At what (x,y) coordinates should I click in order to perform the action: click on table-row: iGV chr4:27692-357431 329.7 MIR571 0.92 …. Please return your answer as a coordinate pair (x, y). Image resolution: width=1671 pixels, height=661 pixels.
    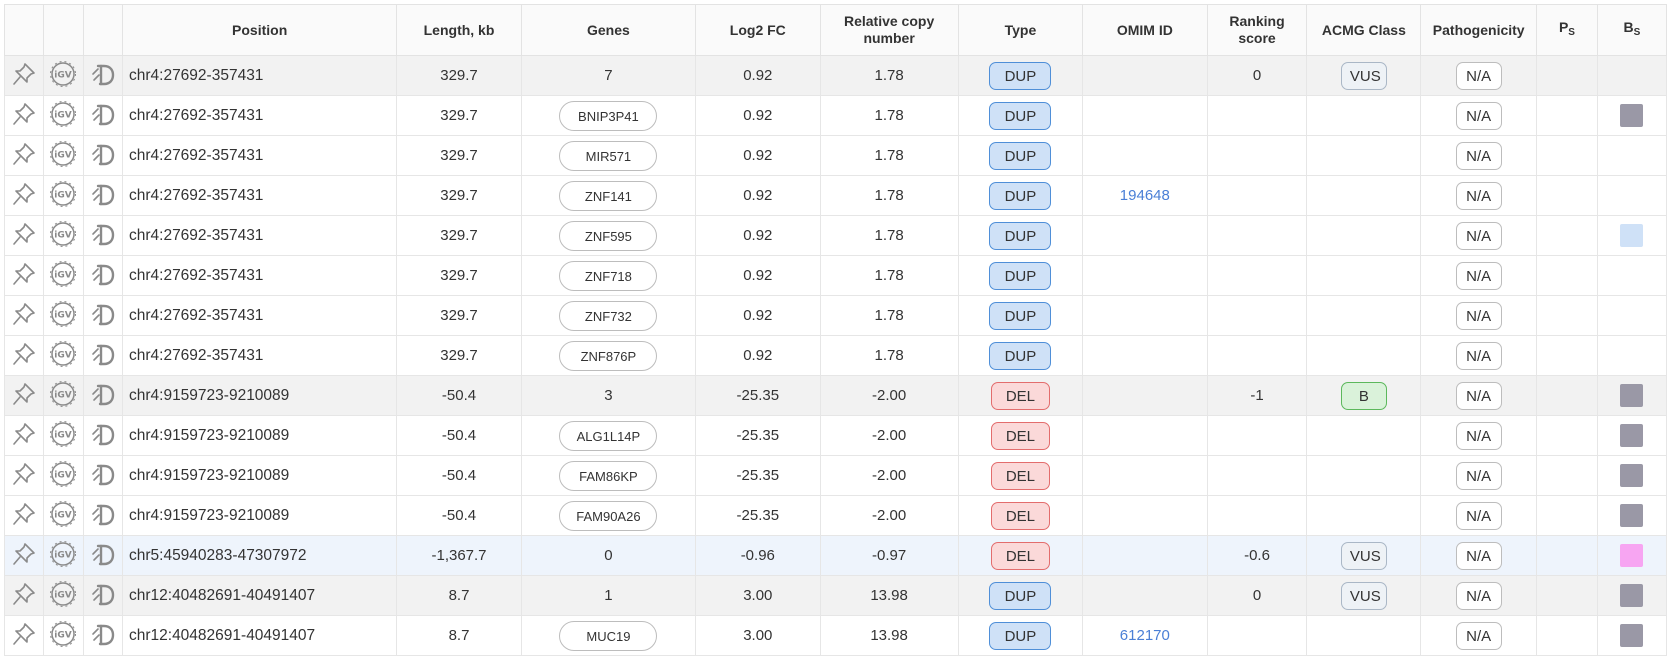
    Looking at the image, I should click on (835, 155).